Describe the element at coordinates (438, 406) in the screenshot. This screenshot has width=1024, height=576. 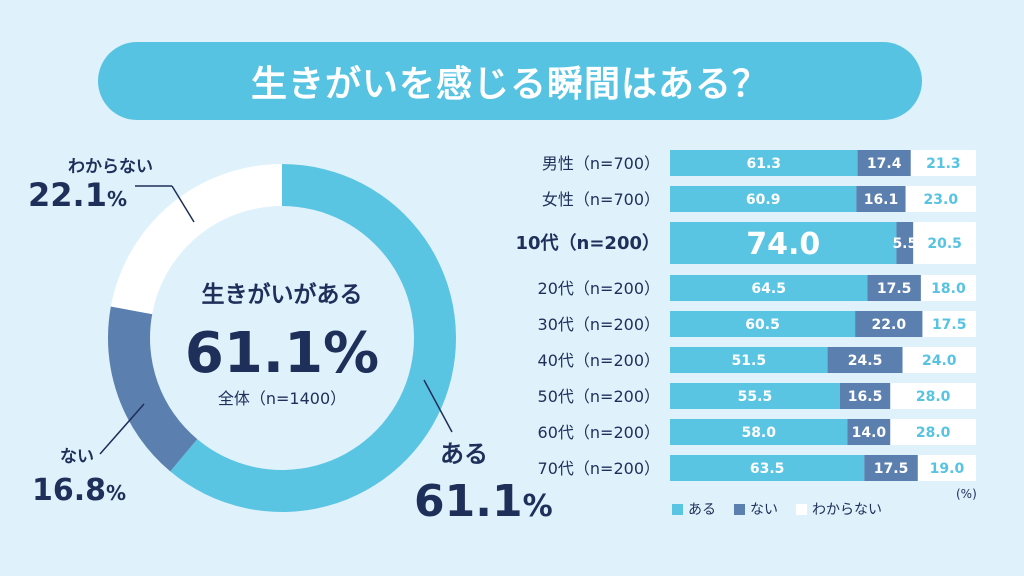
I see `leader-line-aru` at that location.